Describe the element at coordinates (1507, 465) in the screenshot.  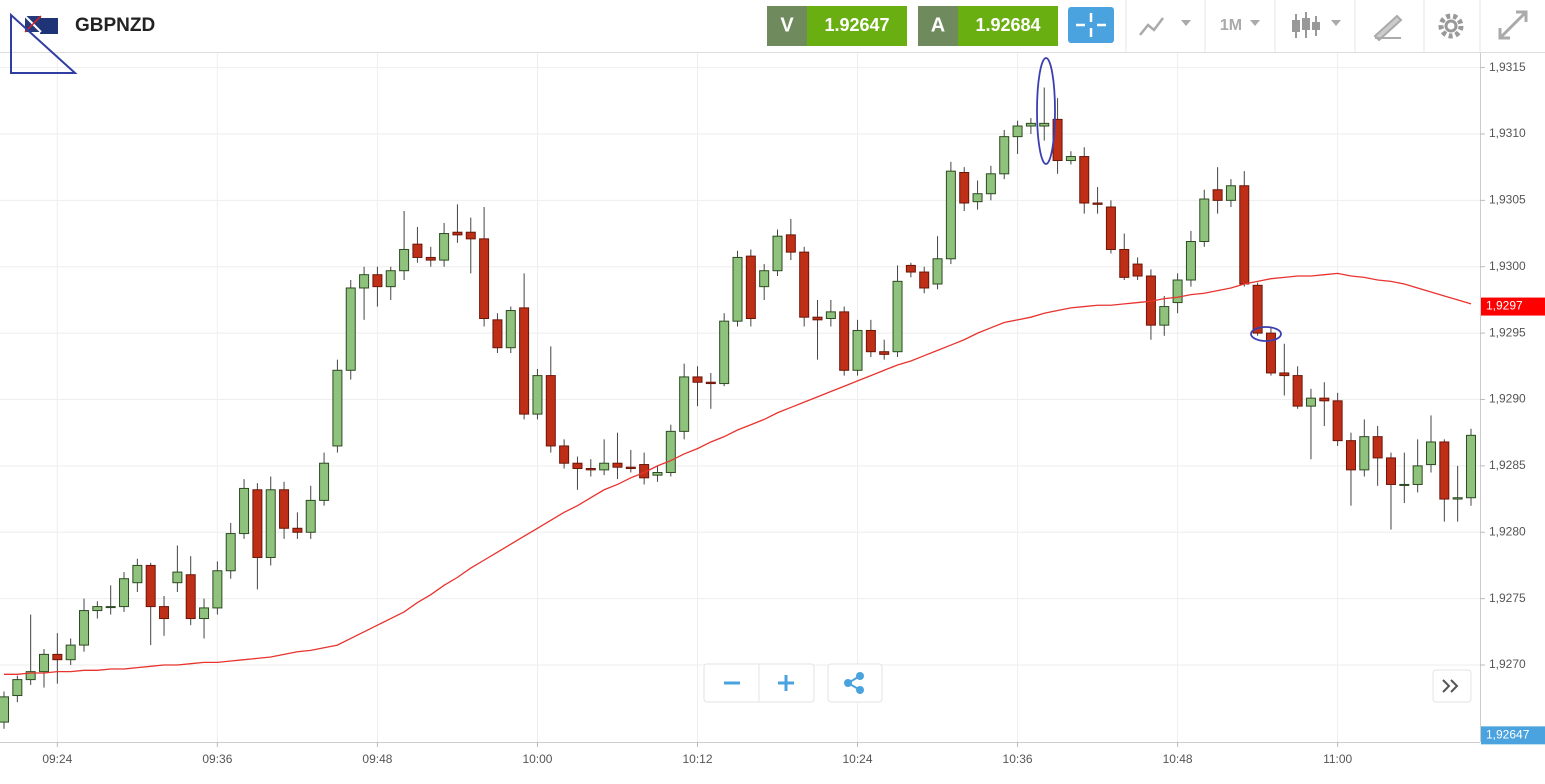
I see `y-tick-label: 1,9285` at that location.